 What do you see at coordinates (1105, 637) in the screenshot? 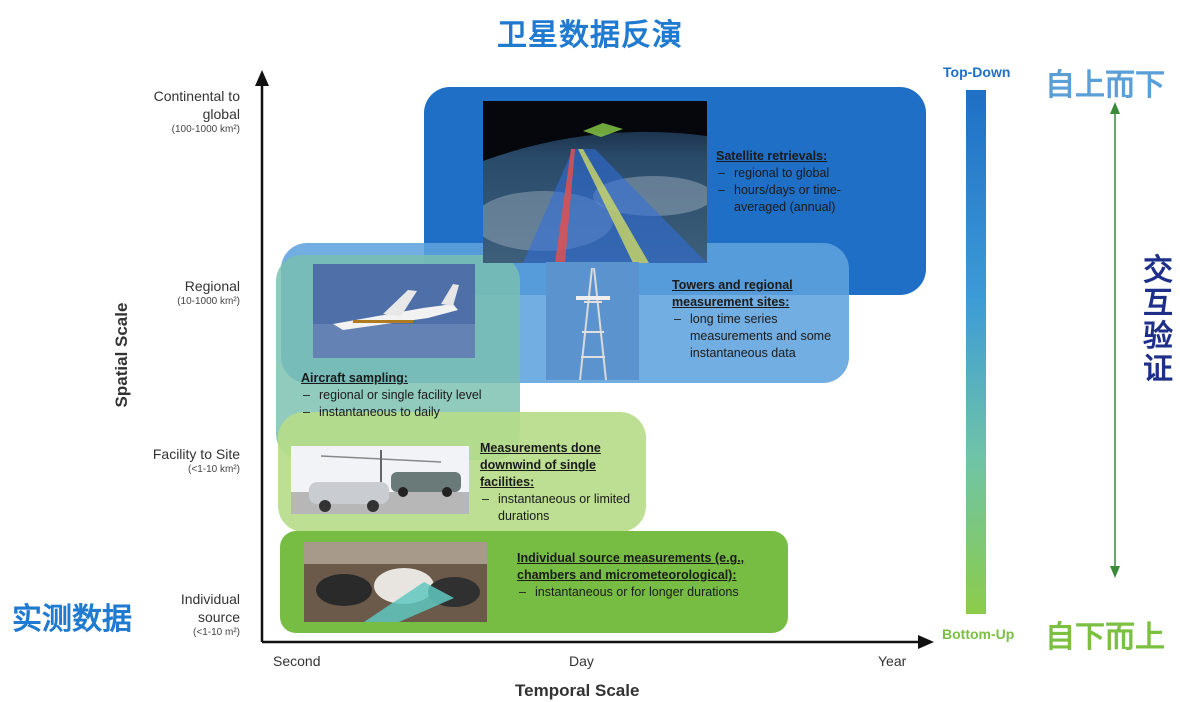
I see `bottom-up-cn-label: 自下而上` at bounding box center [1105, 637].